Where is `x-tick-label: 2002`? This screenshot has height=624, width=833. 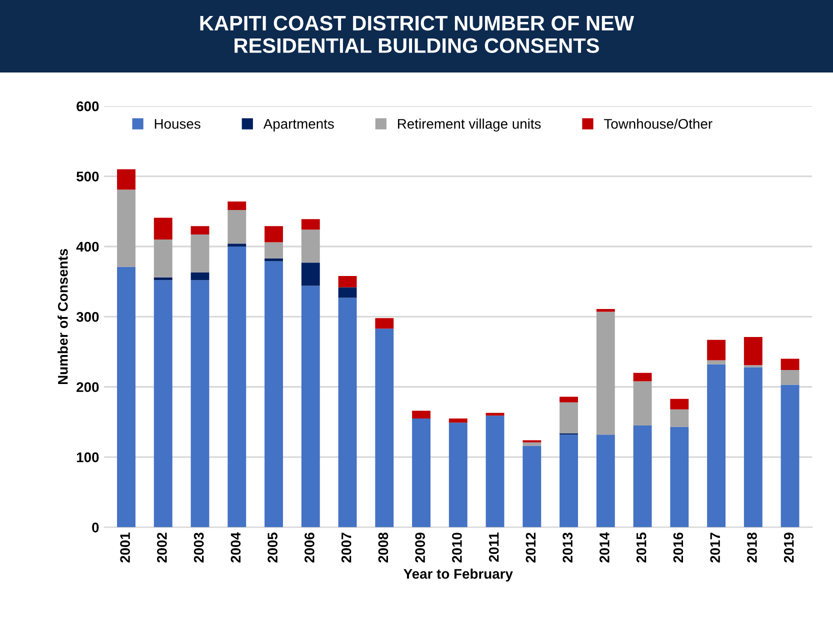 x-tick-label: 2002 is located at coordinates (162, 547).